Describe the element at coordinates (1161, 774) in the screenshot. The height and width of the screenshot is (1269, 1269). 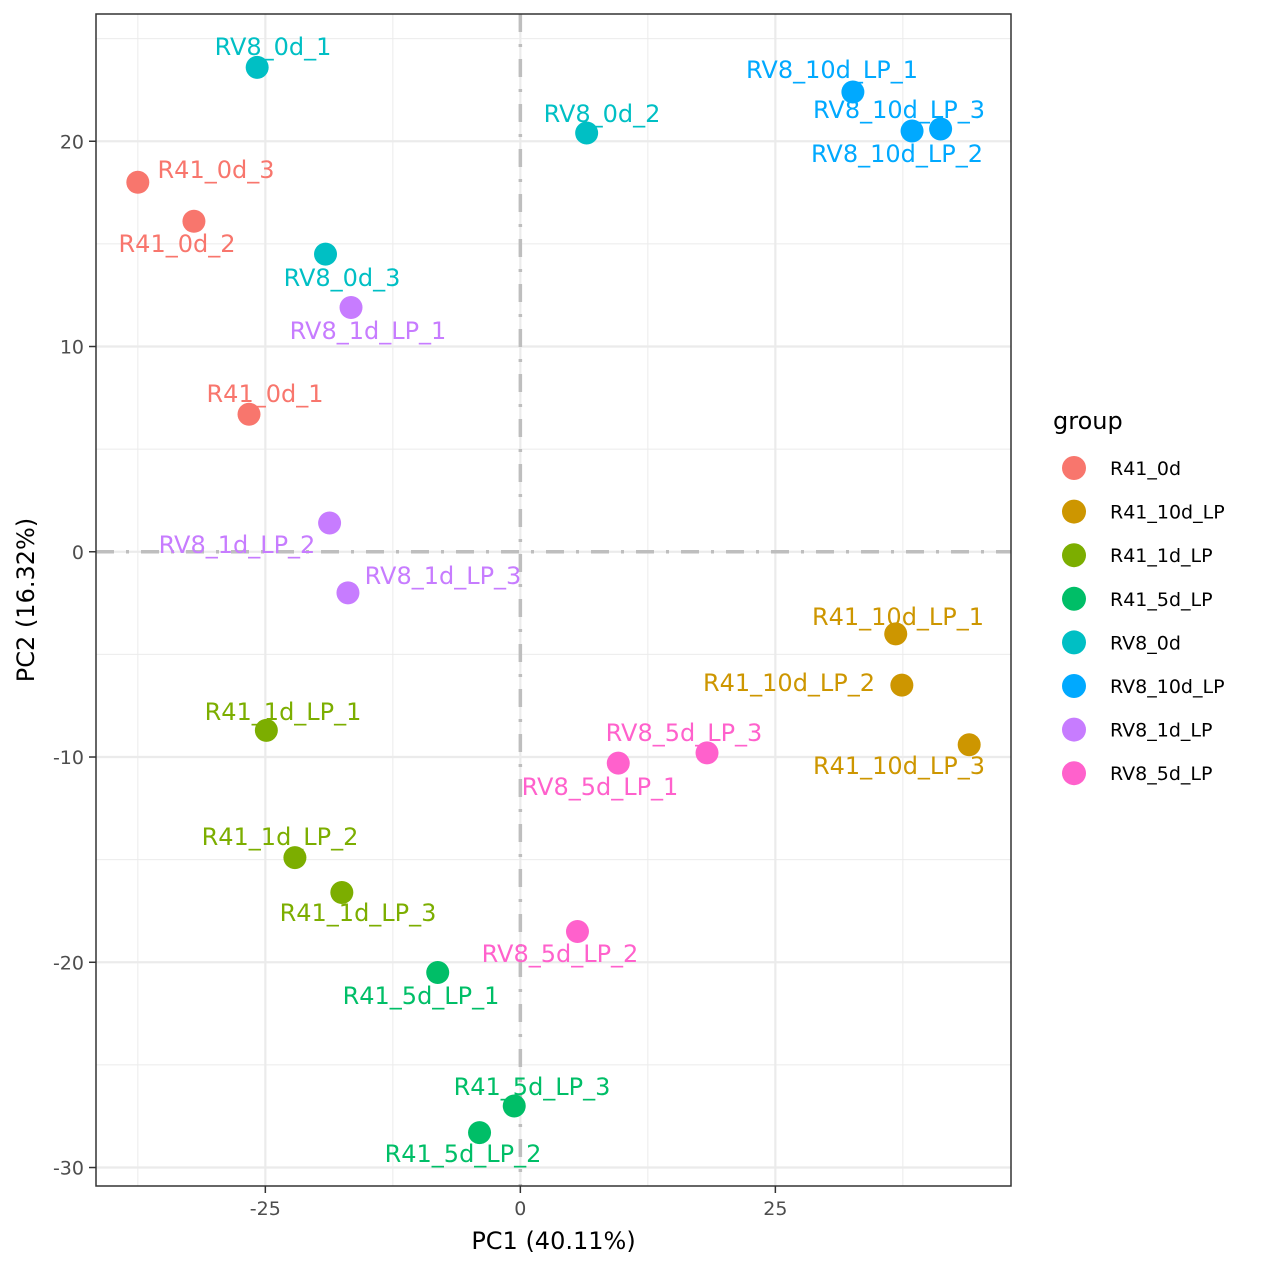
I see `legend-label: RV8_5d_LP` at that location.